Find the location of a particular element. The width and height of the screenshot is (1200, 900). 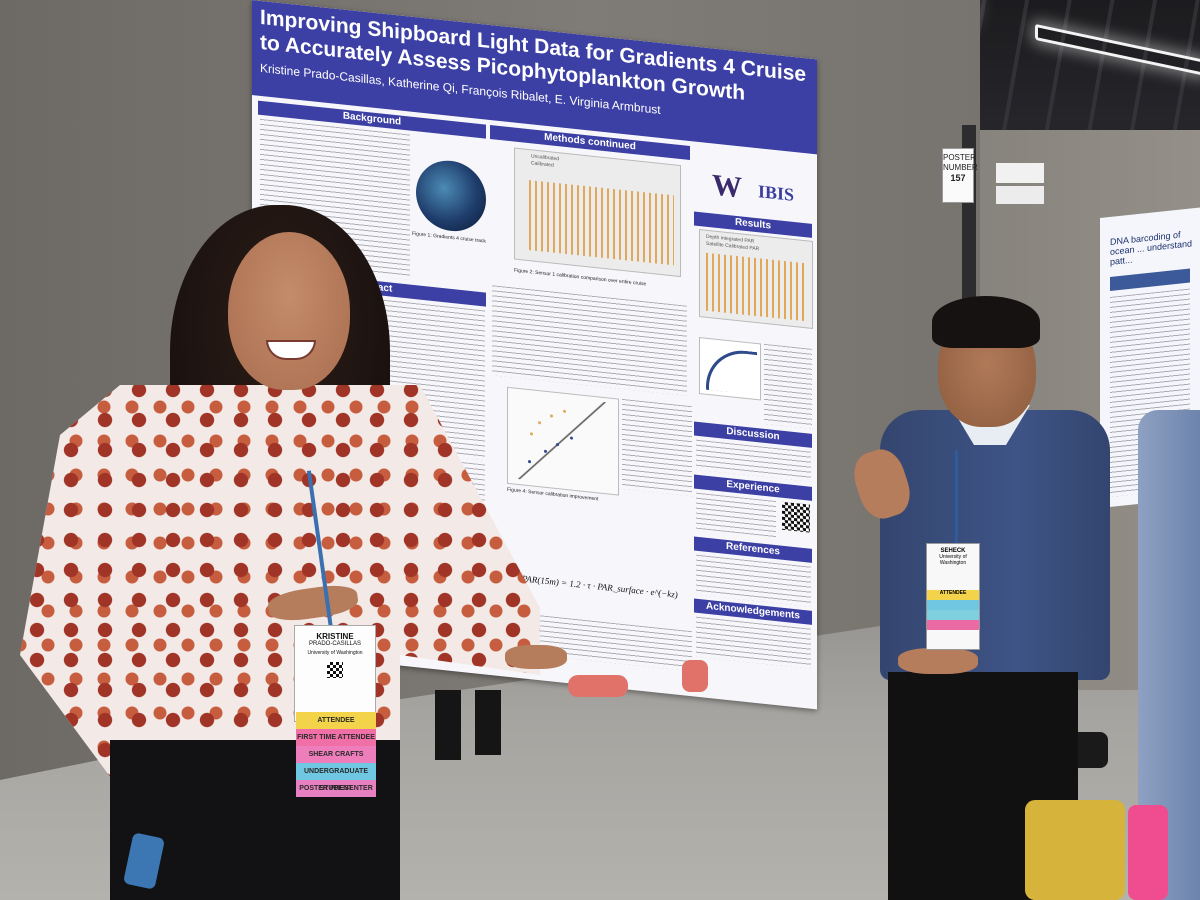

sensor-calibration-chart: Uncalibrated Calibrated is located at coordinates (597, 212).